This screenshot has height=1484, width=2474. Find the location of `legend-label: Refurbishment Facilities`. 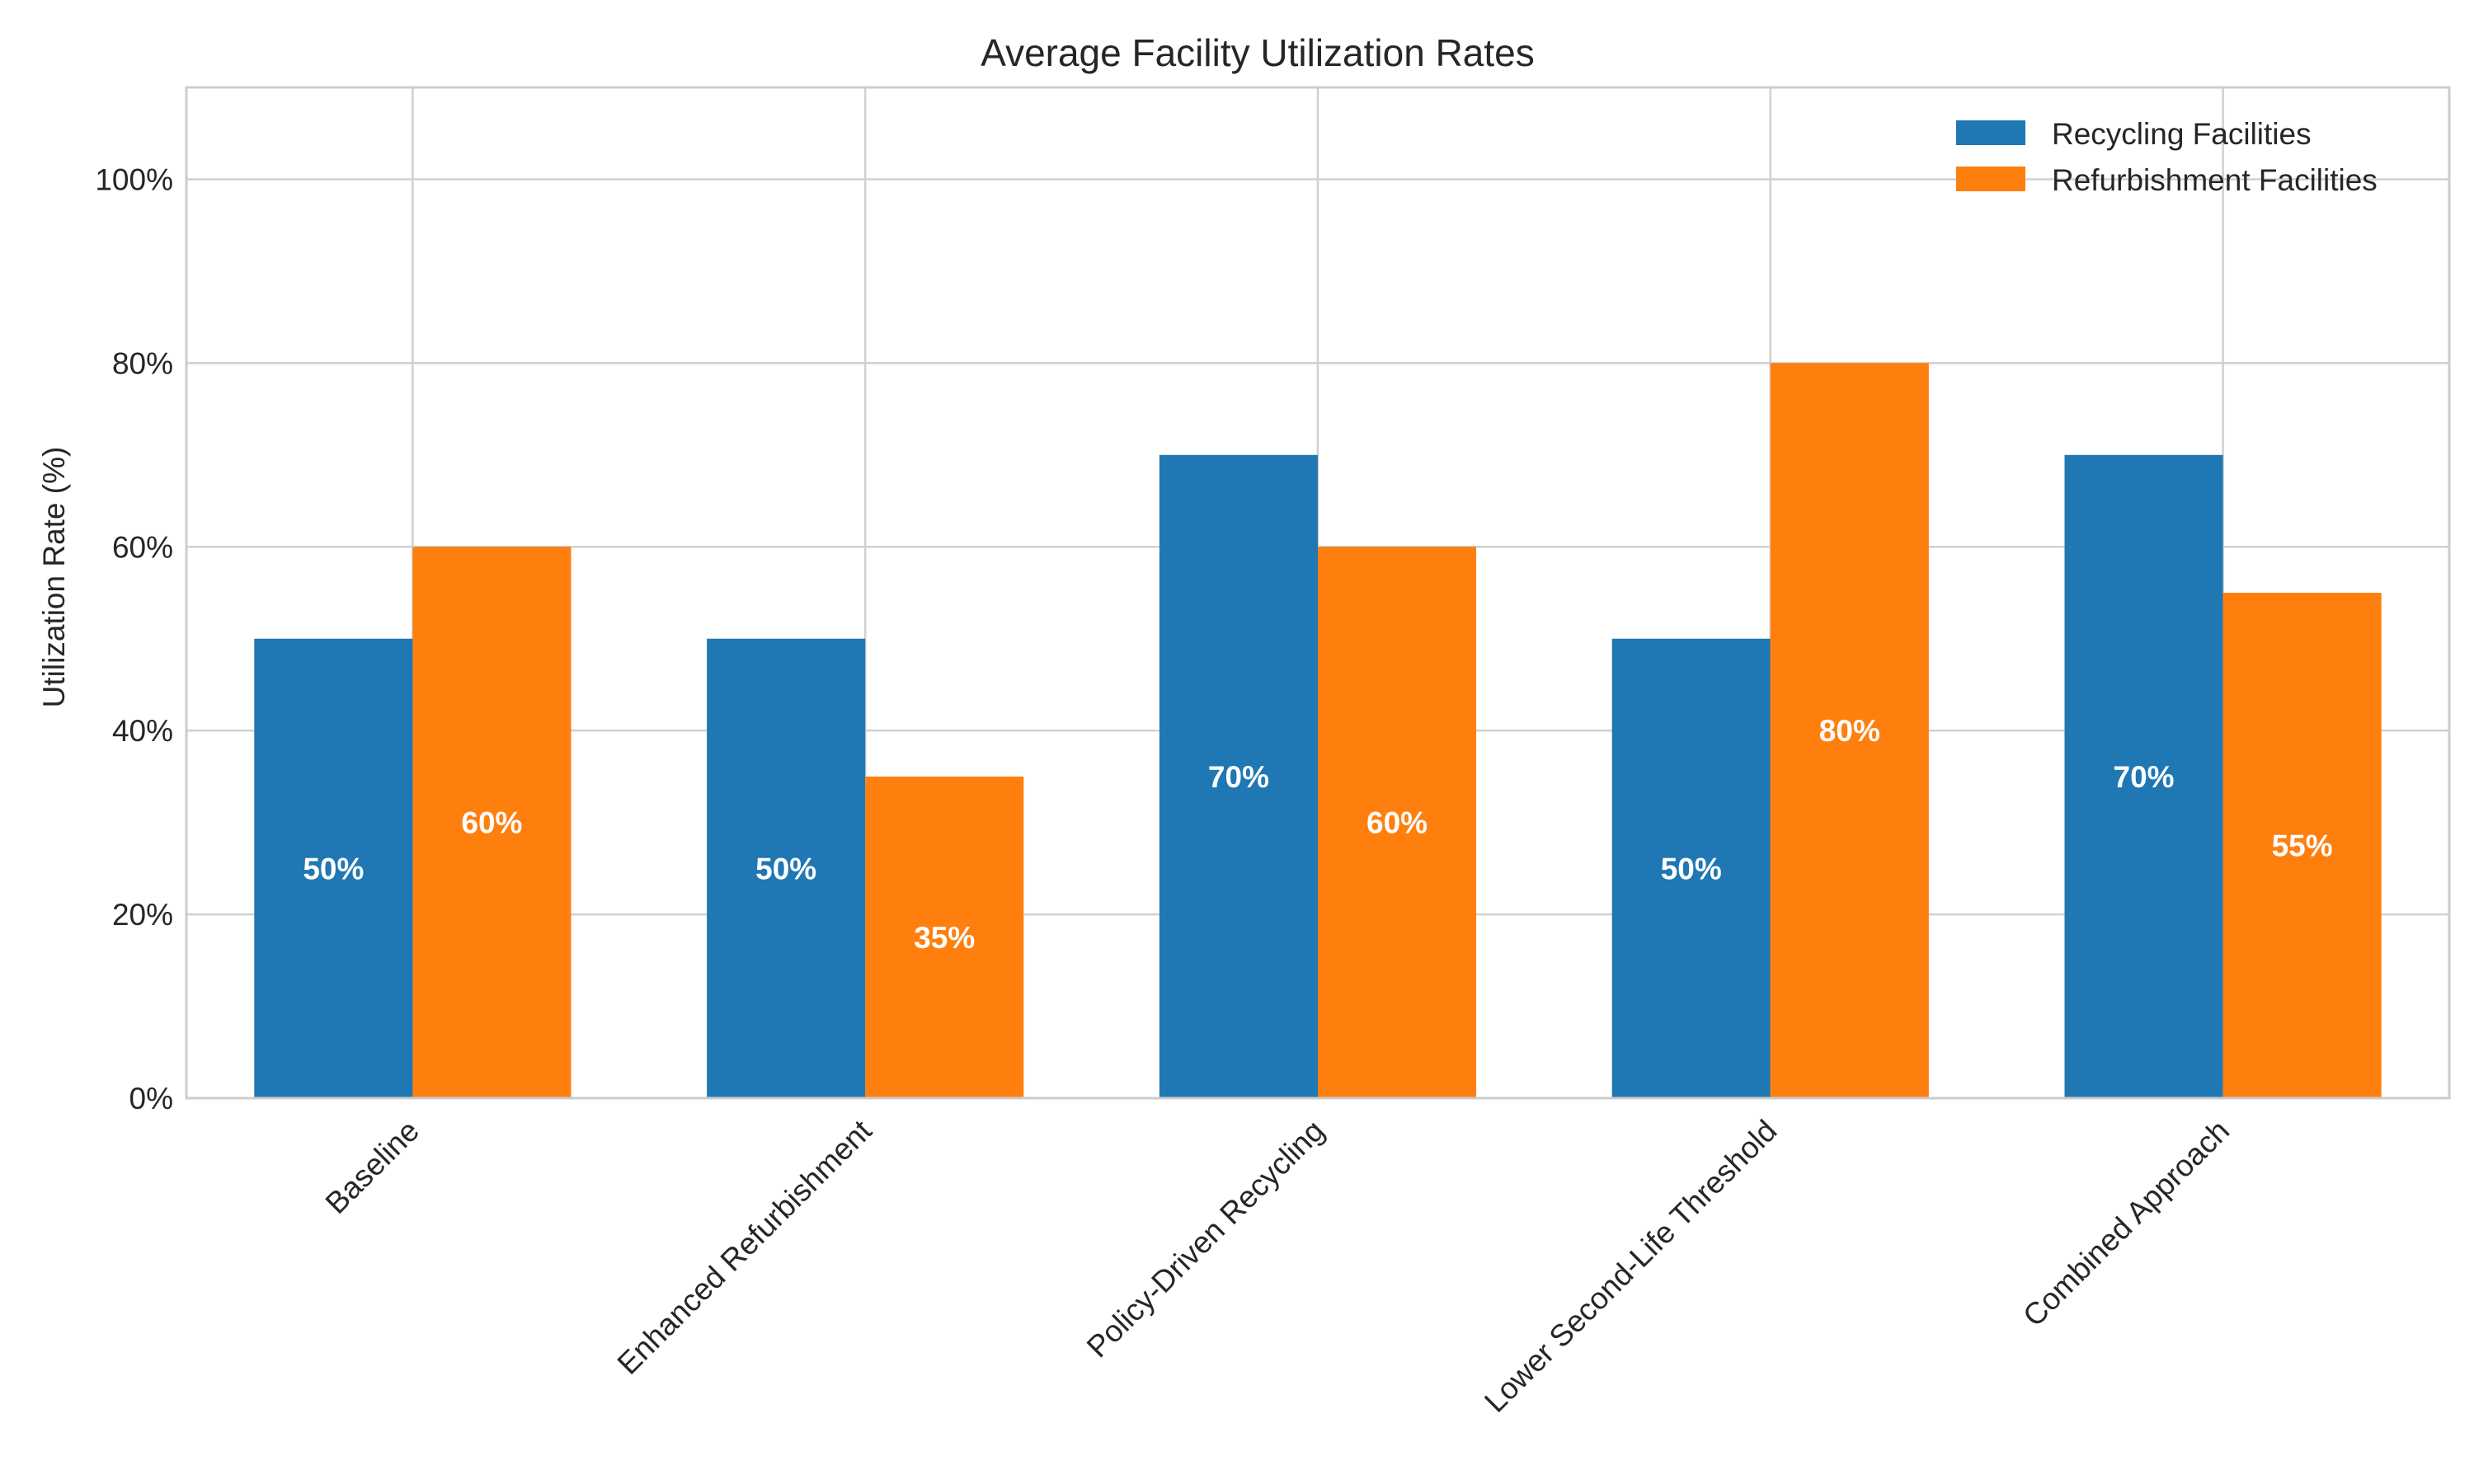

legend-label: Refurbishment Facilities is located at coordinates (2215, 180).